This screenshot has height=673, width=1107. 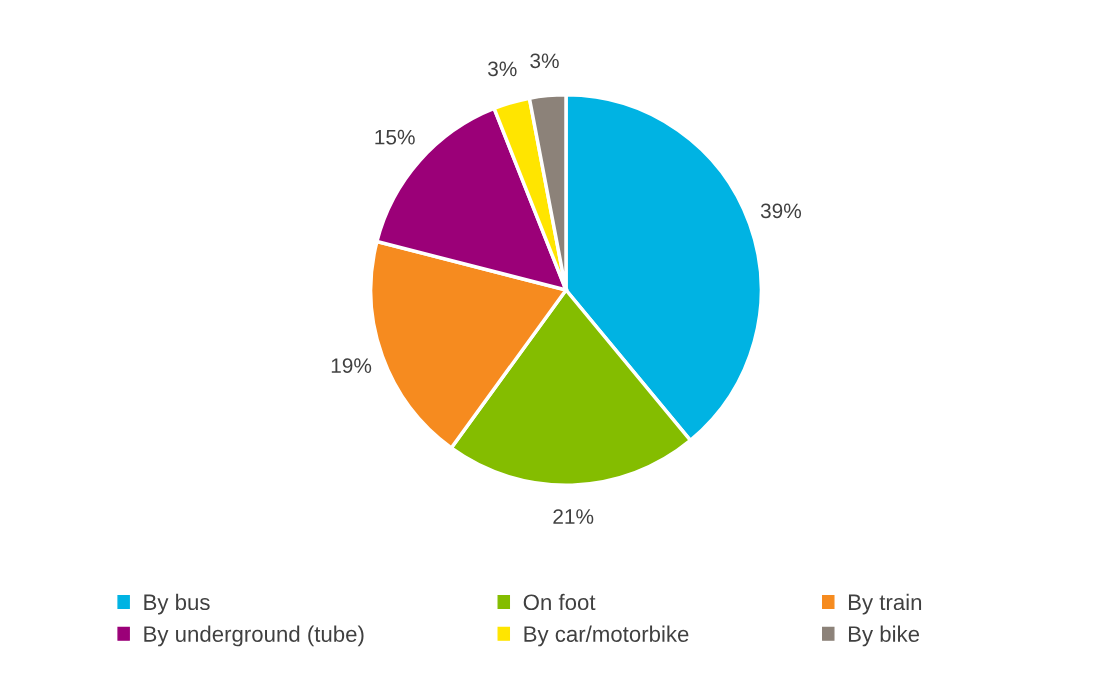 I want to click on legend-label: By car/motorbike, so click(x=606, y=636).